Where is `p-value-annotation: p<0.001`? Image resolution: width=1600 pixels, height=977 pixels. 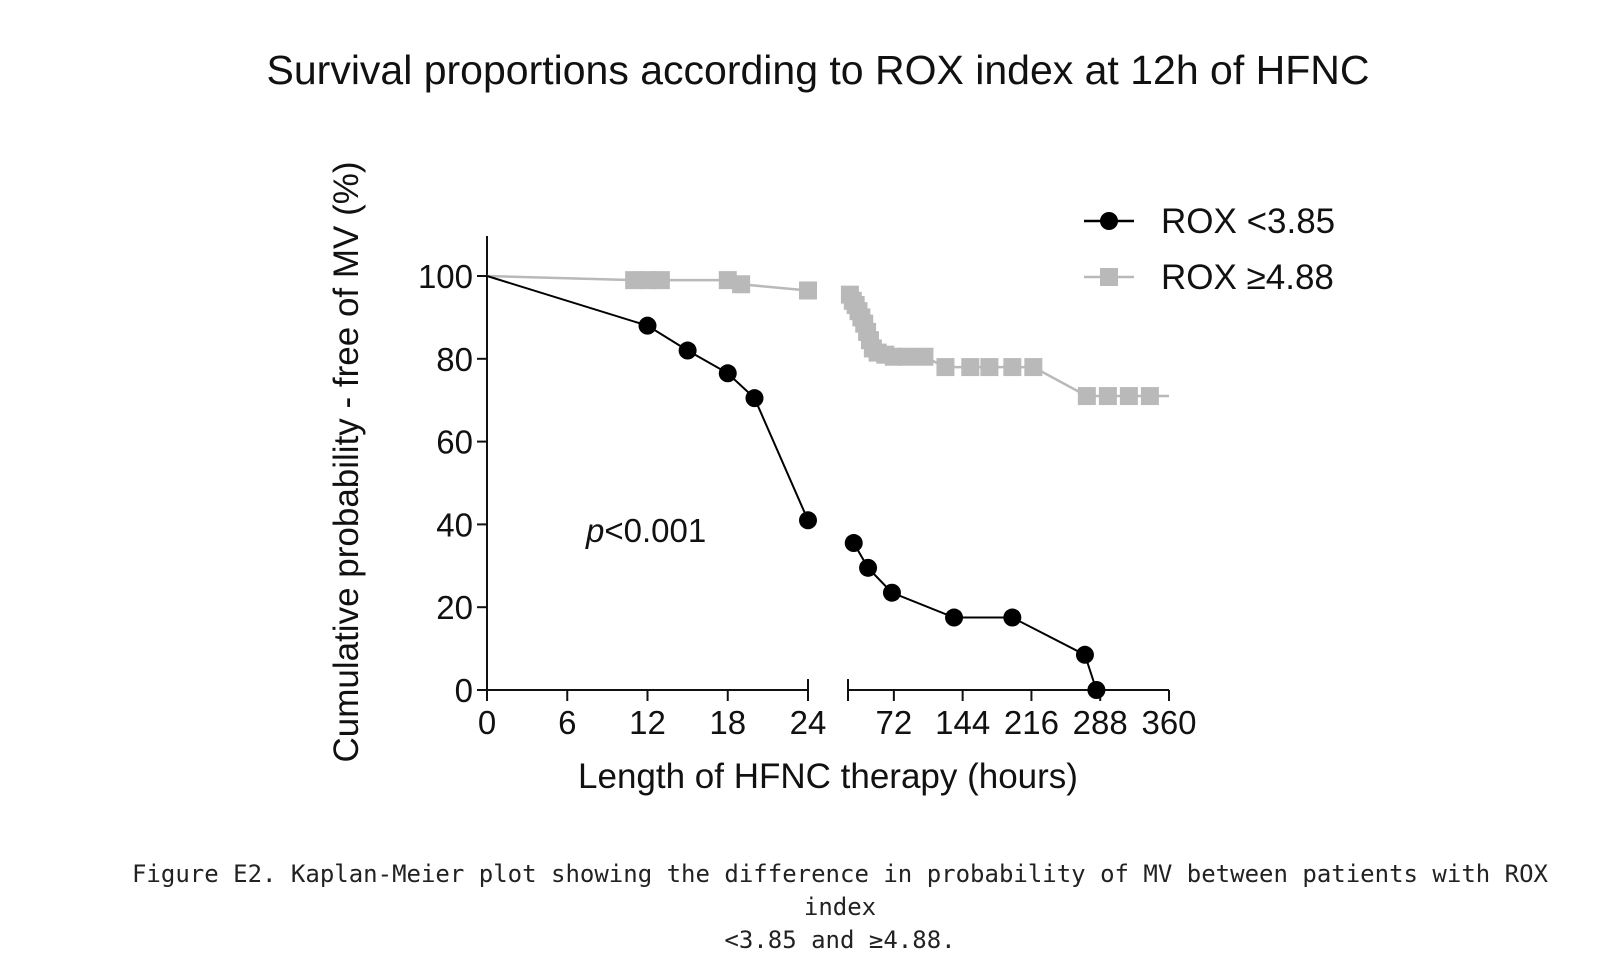
p-value-annotation: p<0.001 is located at coordinates (645, 530).